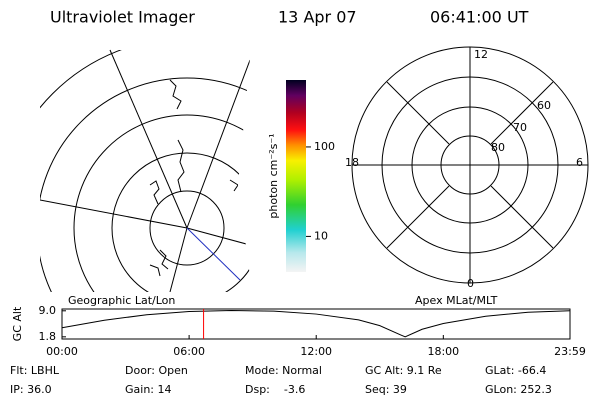 The image size is (600, 400). I want to click on info: GLat: -66.4, so click(515, 370).